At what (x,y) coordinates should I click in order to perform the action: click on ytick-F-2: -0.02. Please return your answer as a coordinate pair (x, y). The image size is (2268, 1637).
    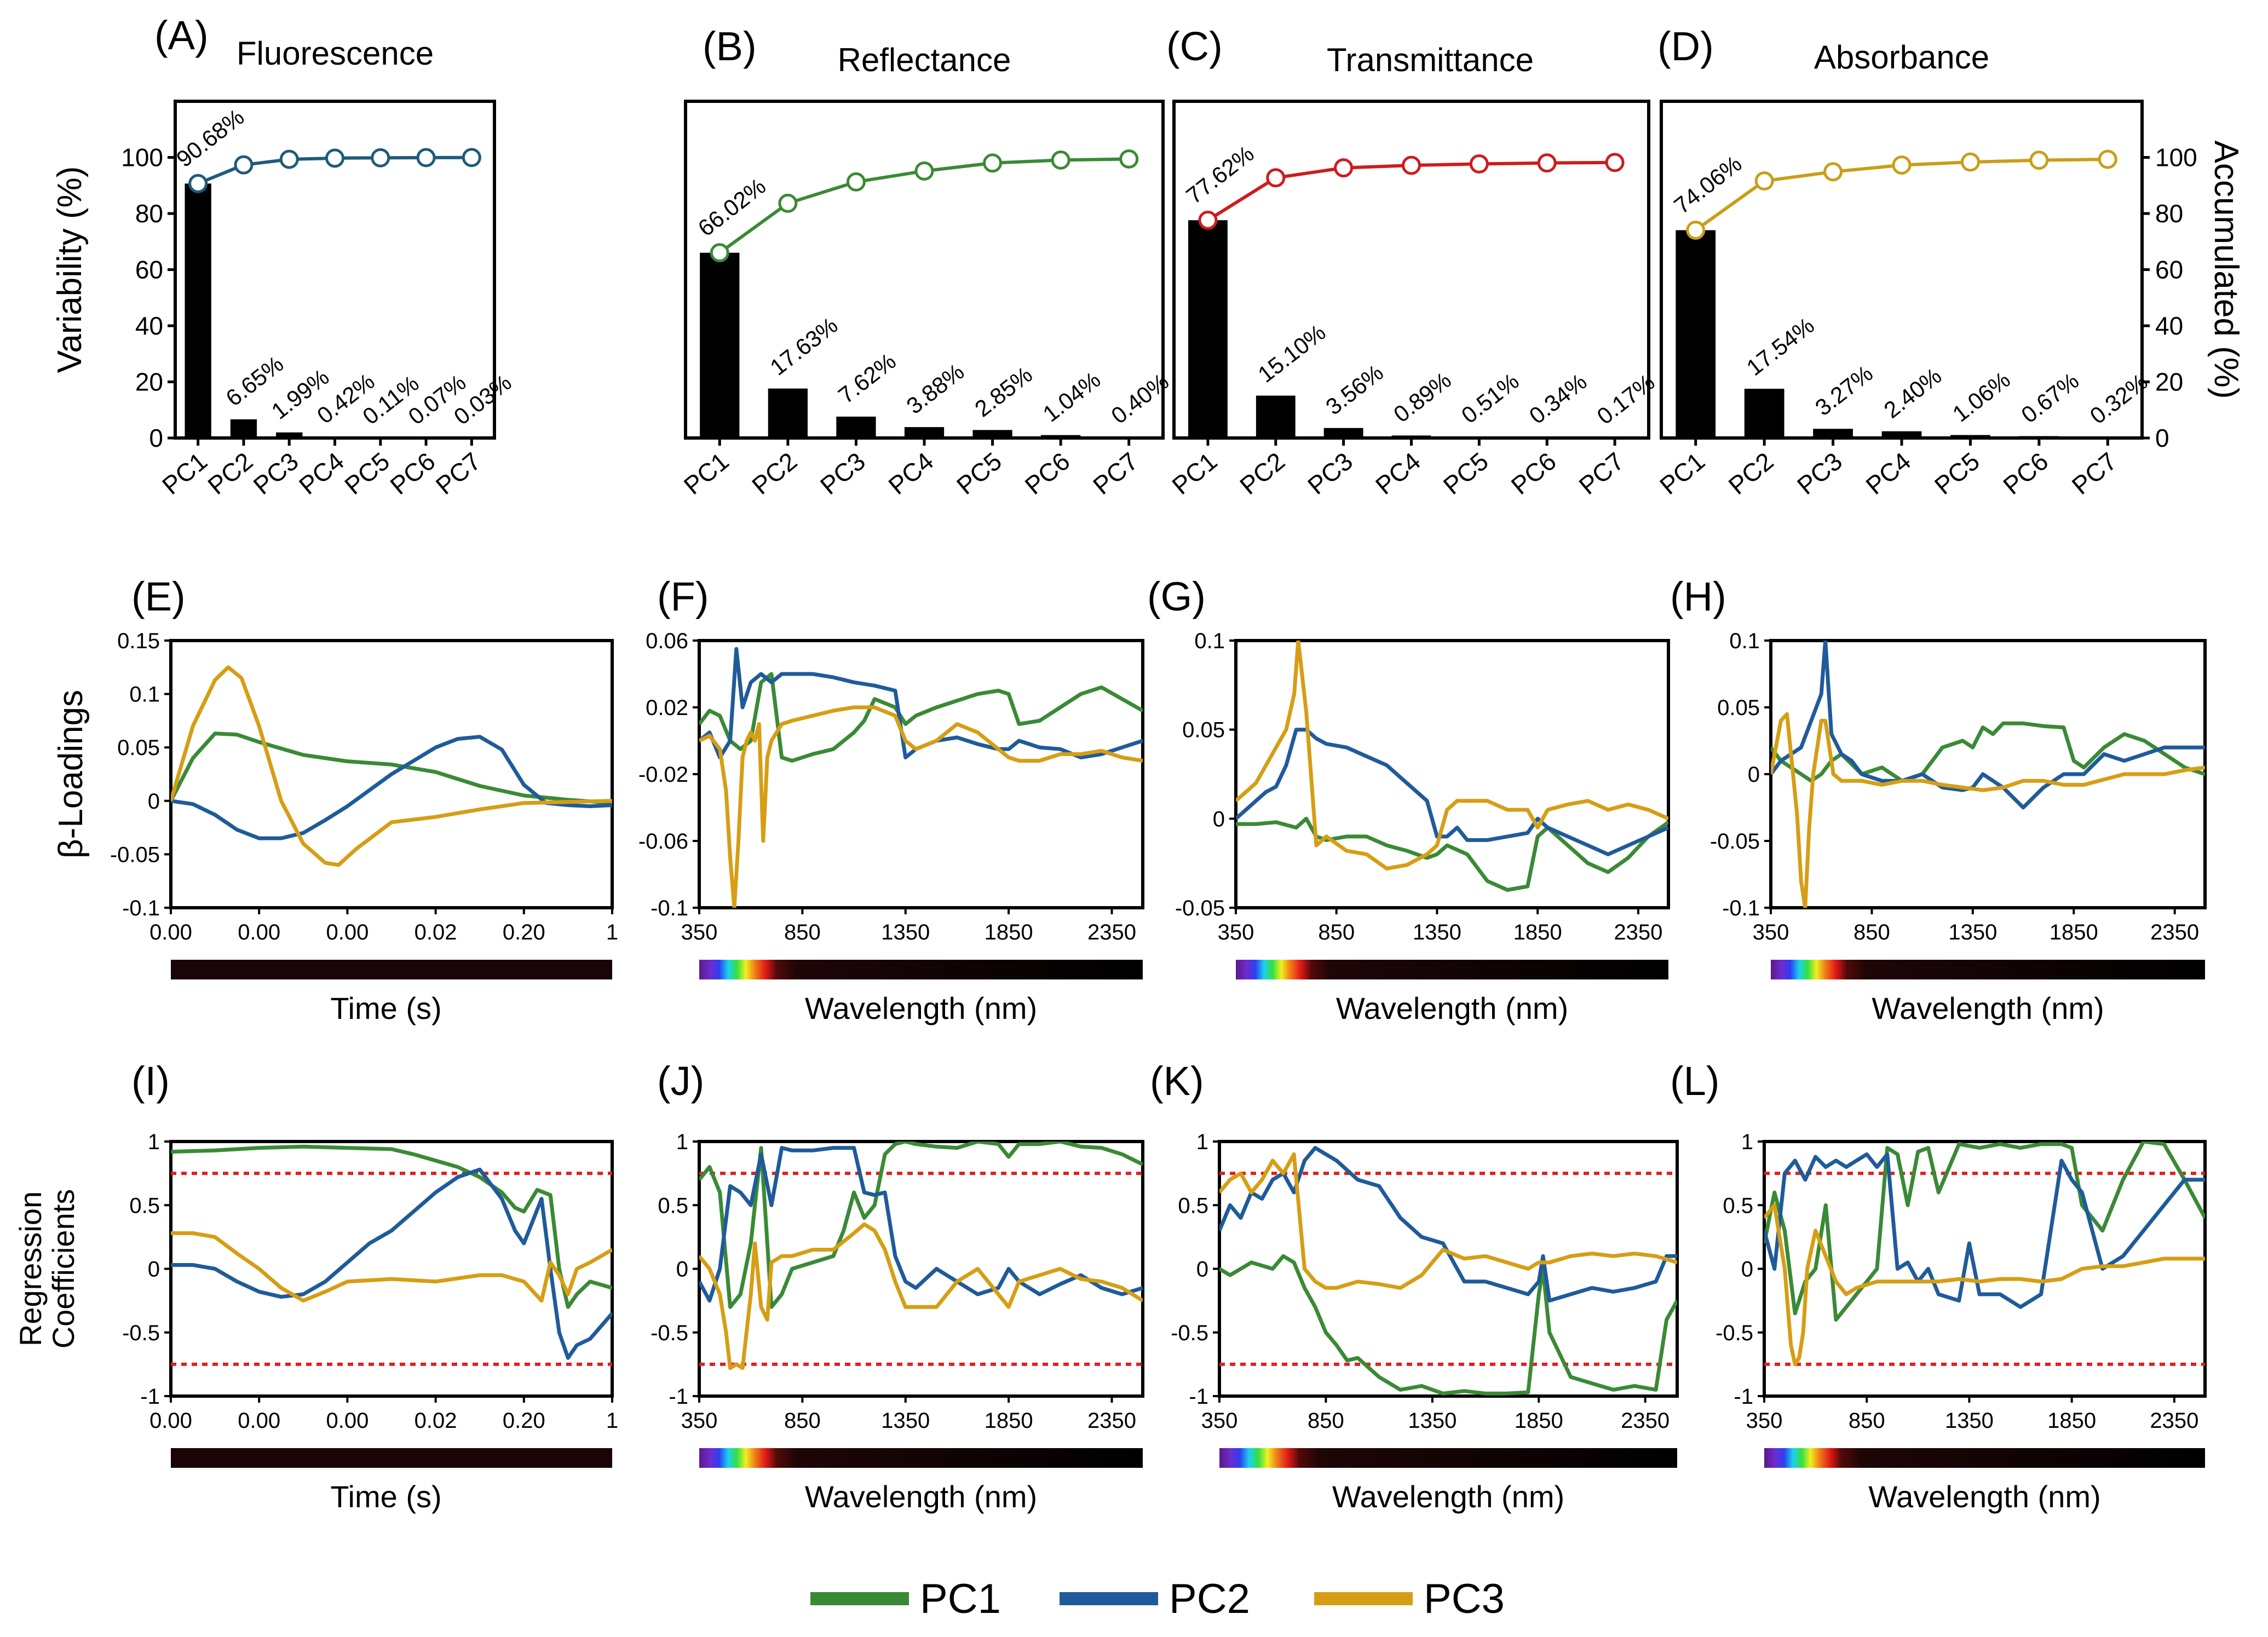
    Looking at the image, I should click on (663, 775).